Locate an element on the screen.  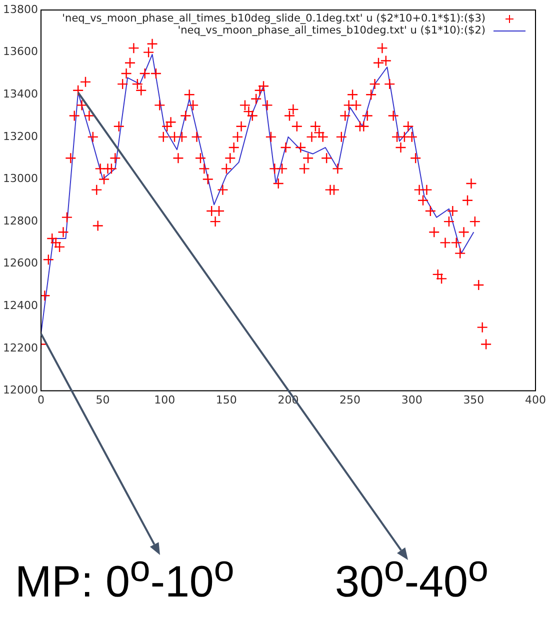
y-tick-label: 12000 is located at coordinates (20, 390).